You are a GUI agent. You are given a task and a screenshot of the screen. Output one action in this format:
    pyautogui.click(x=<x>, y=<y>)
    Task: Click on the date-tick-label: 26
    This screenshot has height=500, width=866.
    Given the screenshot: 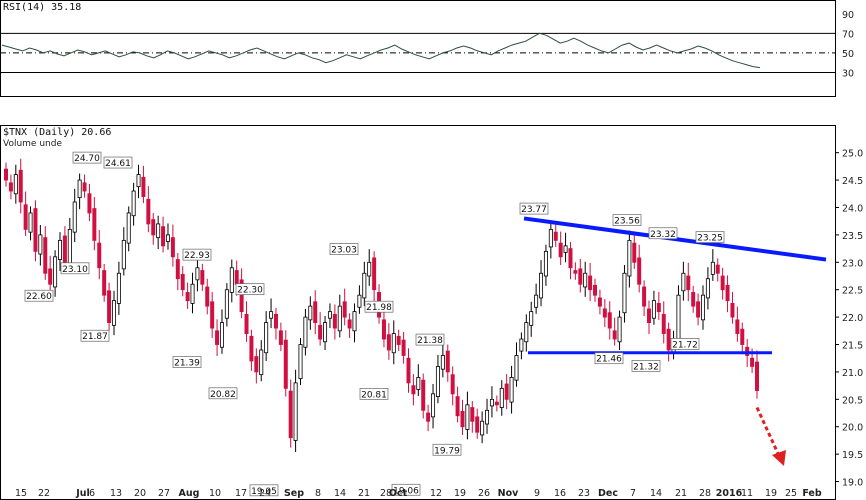 What is the action you would take?
    pyautogui.click(x=484, y=493)
    